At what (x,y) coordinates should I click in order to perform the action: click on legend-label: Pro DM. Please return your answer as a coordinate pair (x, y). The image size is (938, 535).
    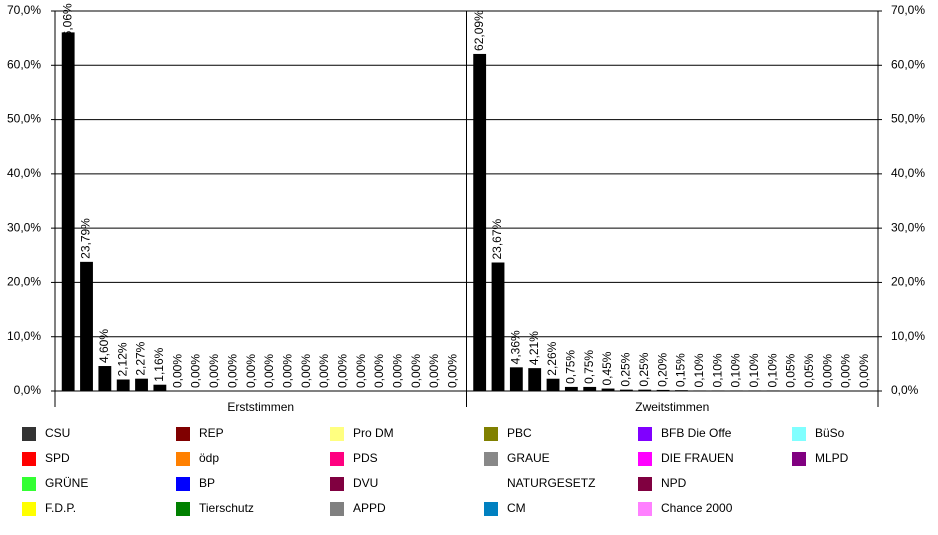
    Looking at the image, I should click on (373, 433).